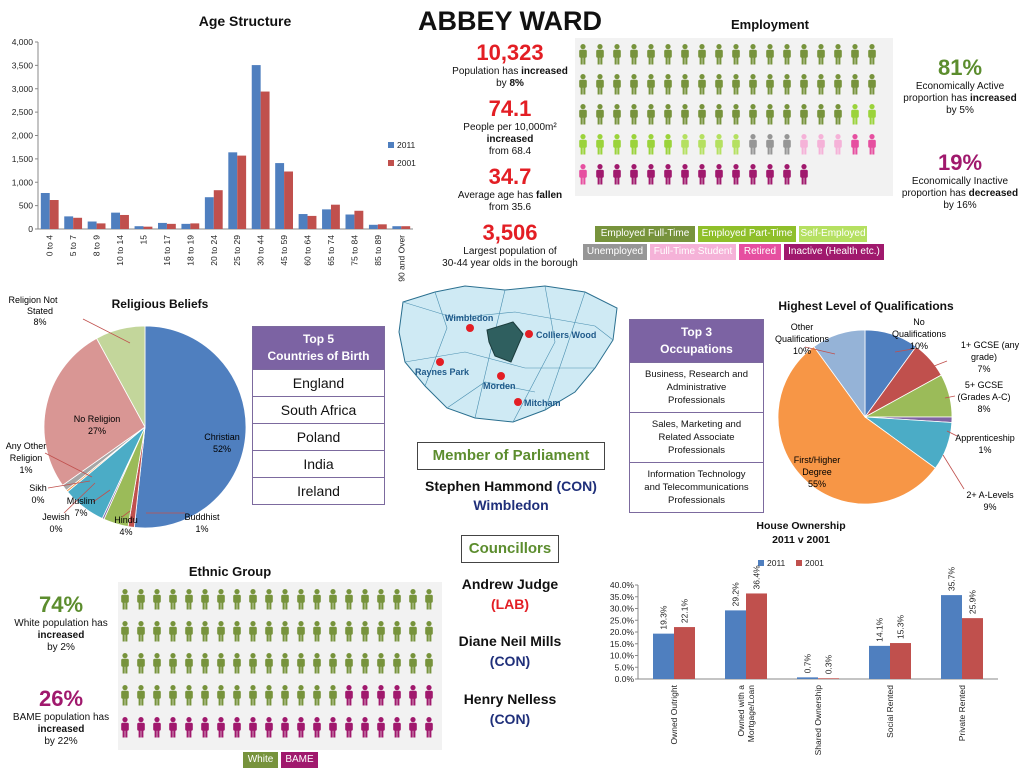 The width and height of the screenshot is (1024, 768). What do you see at coordinates (622, 644) in the screenshot?
I see `y-tick-label: 15.0%` at bounding box center [622, 644].